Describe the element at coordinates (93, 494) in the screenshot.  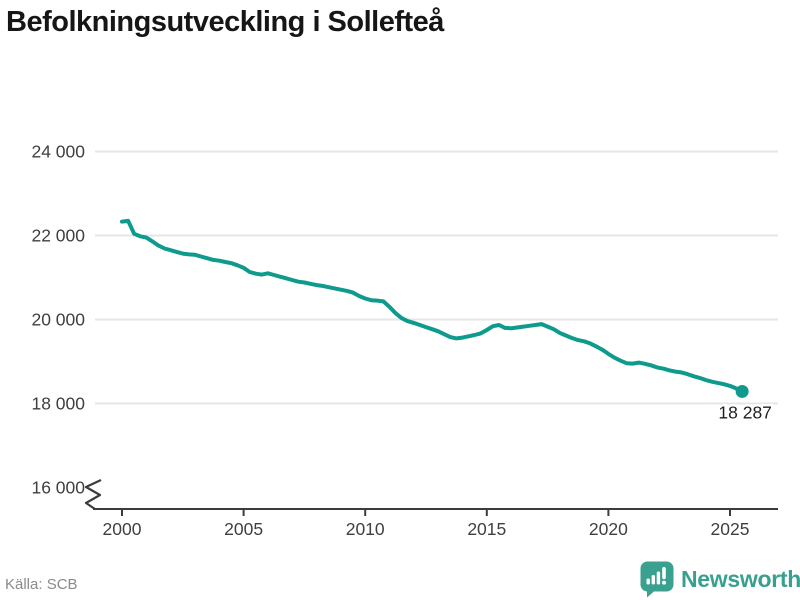
I see `axis-break-icon` at that location.